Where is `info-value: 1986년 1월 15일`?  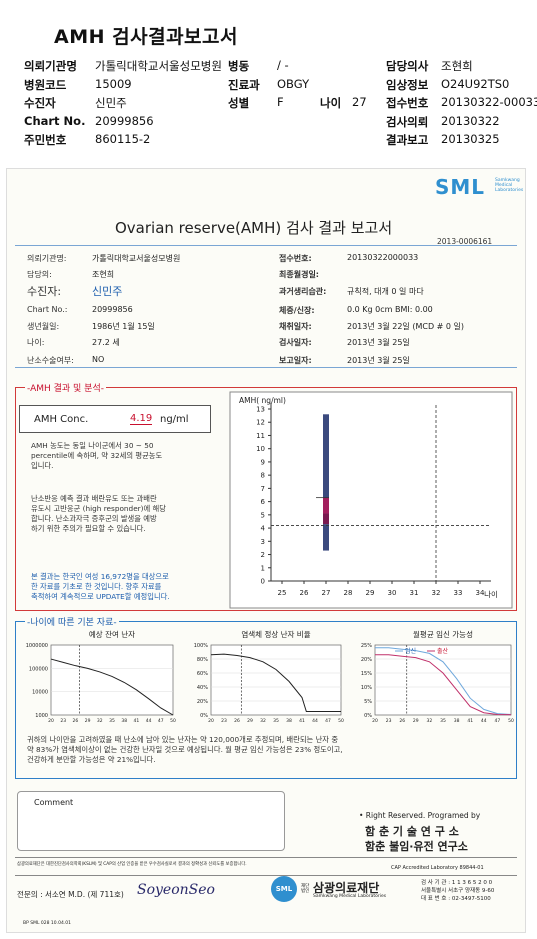
info-value: 1986년 1월 15일 is located at coordinates (123, 326).